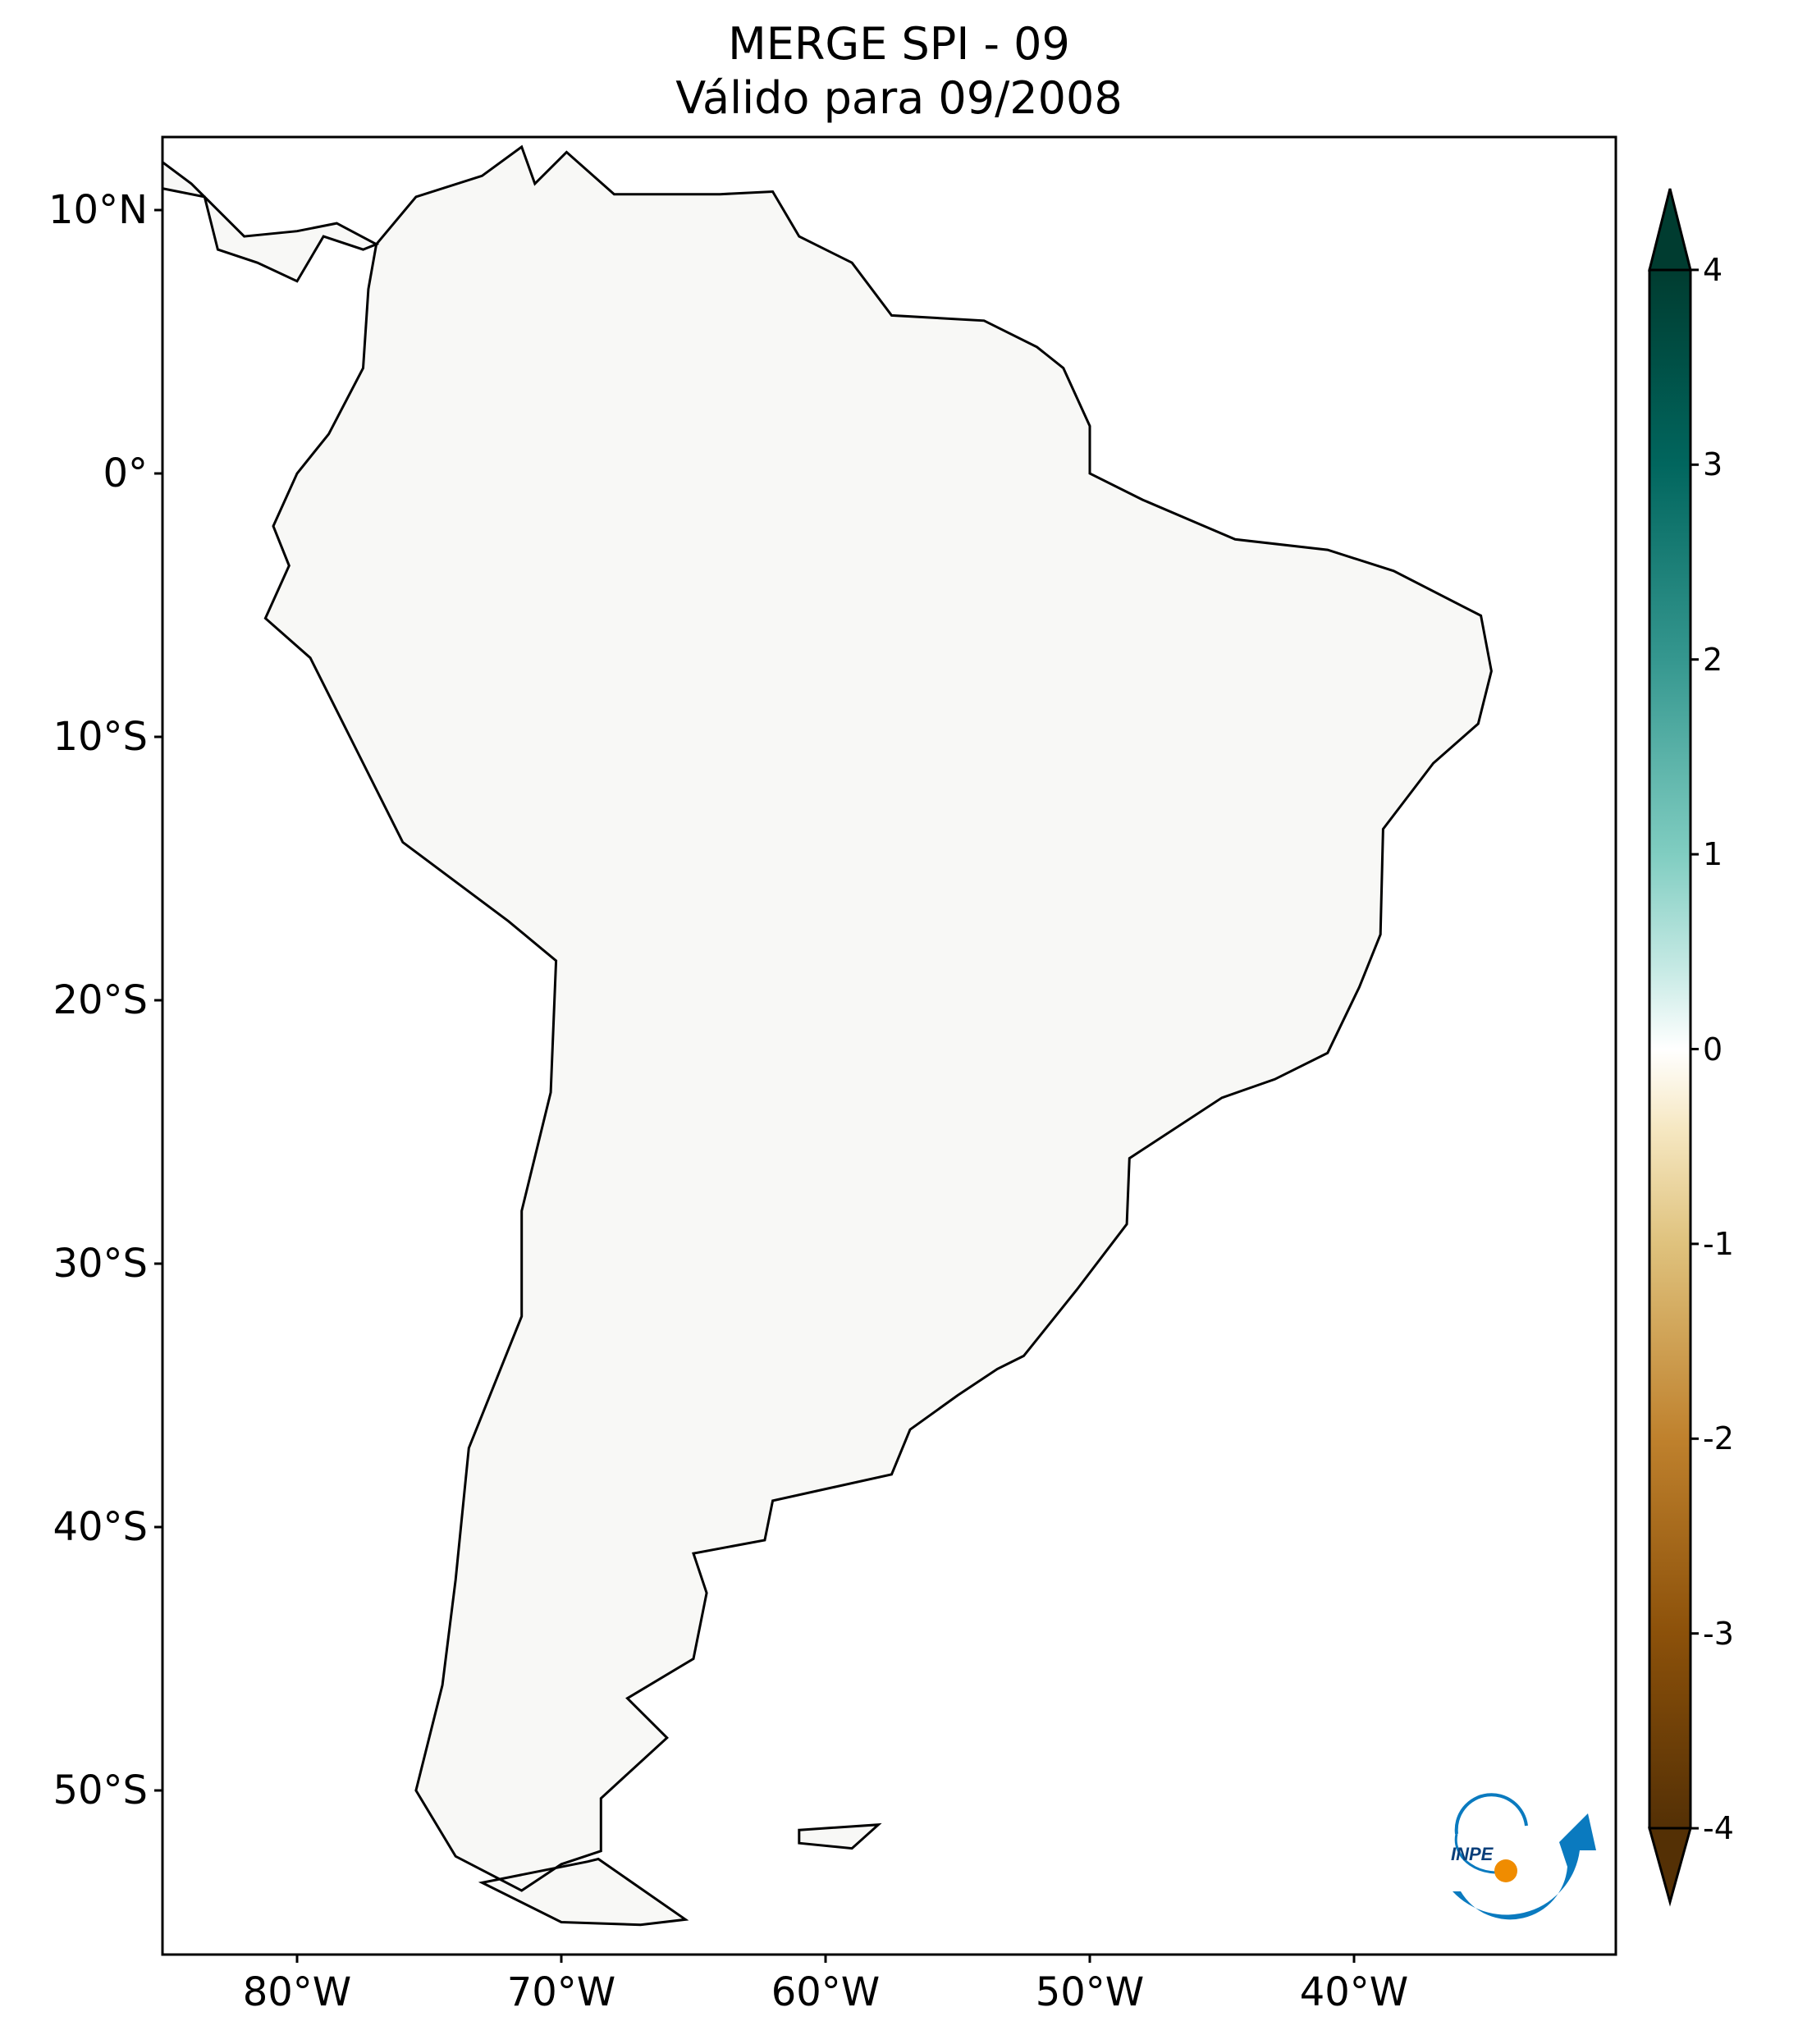 The image size is (1798, 2044). Describe the element at coordinates (1718, 1438) in the screenshot. I see `colorbar-tick-label: -2` at that location.